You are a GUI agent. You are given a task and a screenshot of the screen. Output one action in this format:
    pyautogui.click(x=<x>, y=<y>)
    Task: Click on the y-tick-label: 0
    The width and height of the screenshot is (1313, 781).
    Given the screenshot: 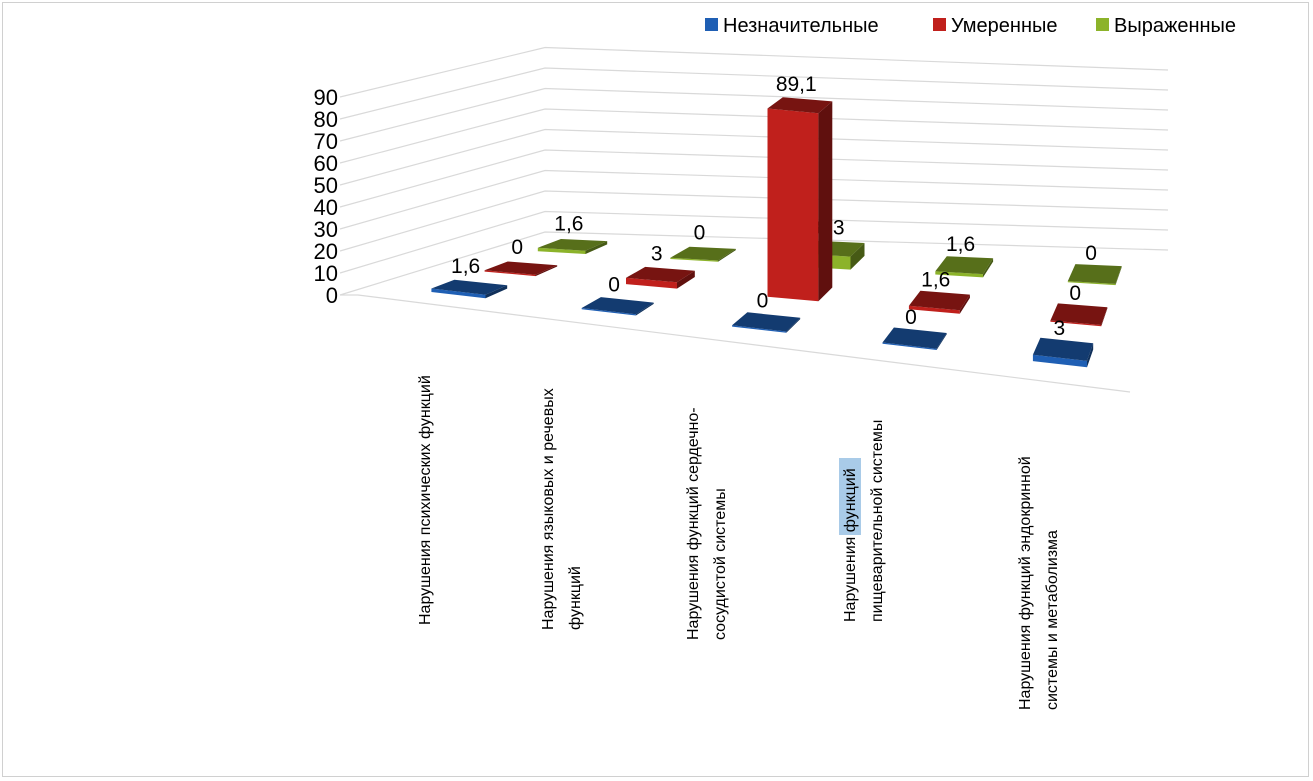 What is the action you would take?
    pyautogui.click(x=332, y=295)
    